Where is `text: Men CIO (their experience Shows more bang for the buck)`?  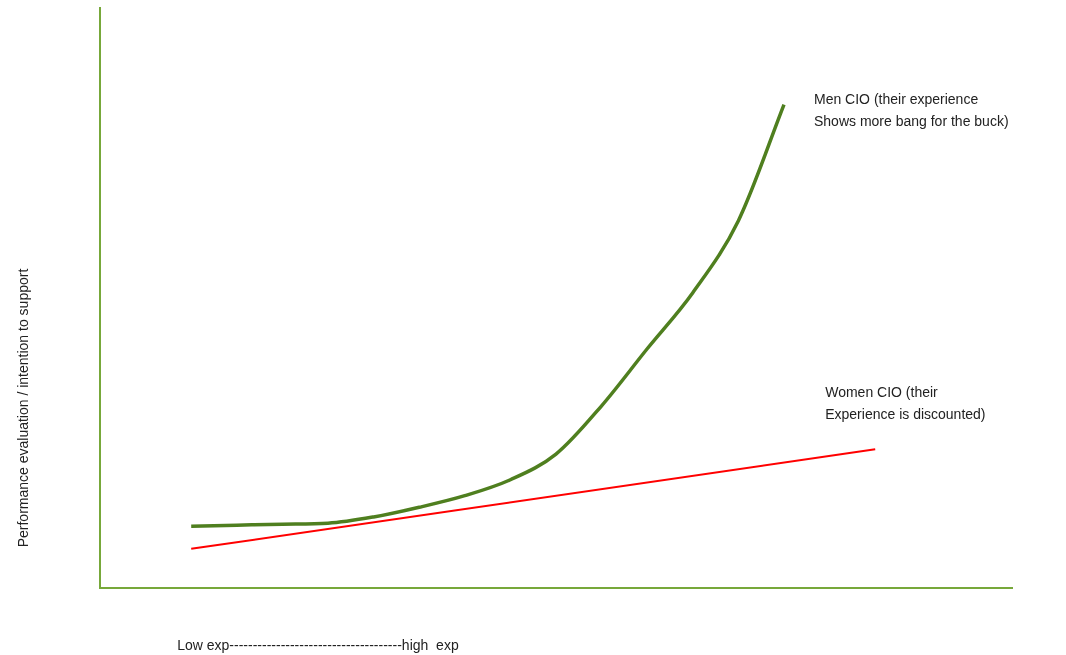
text: Men CIO (their experience Shows more bang for the buck) is located at coordinates (911, 109).